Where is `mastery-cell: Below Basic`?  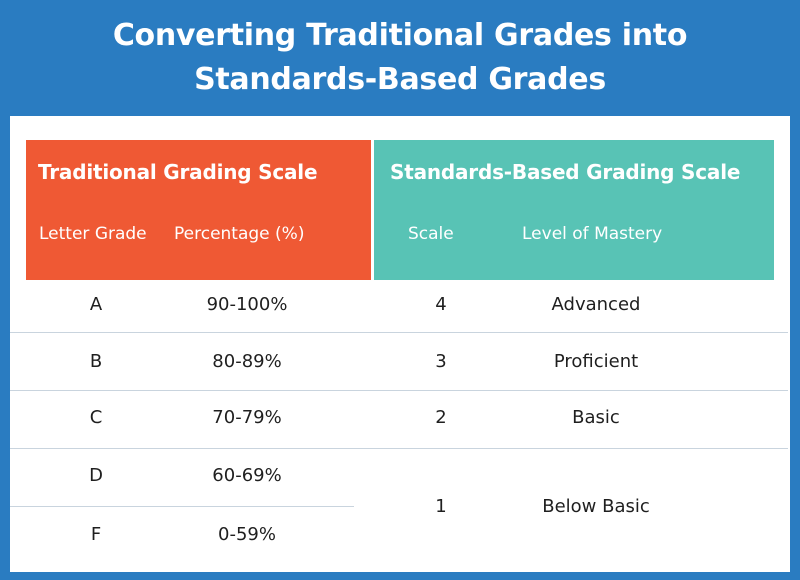
mastery-cell: Below Basic is located at coordinates (596, 506).